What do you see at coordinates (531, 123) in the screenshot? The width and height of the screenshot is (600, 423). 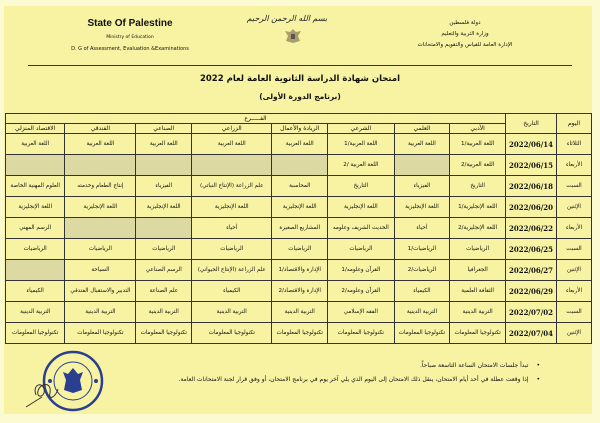 I see `date-header: التاريخ` at bounding box center [531, 123].